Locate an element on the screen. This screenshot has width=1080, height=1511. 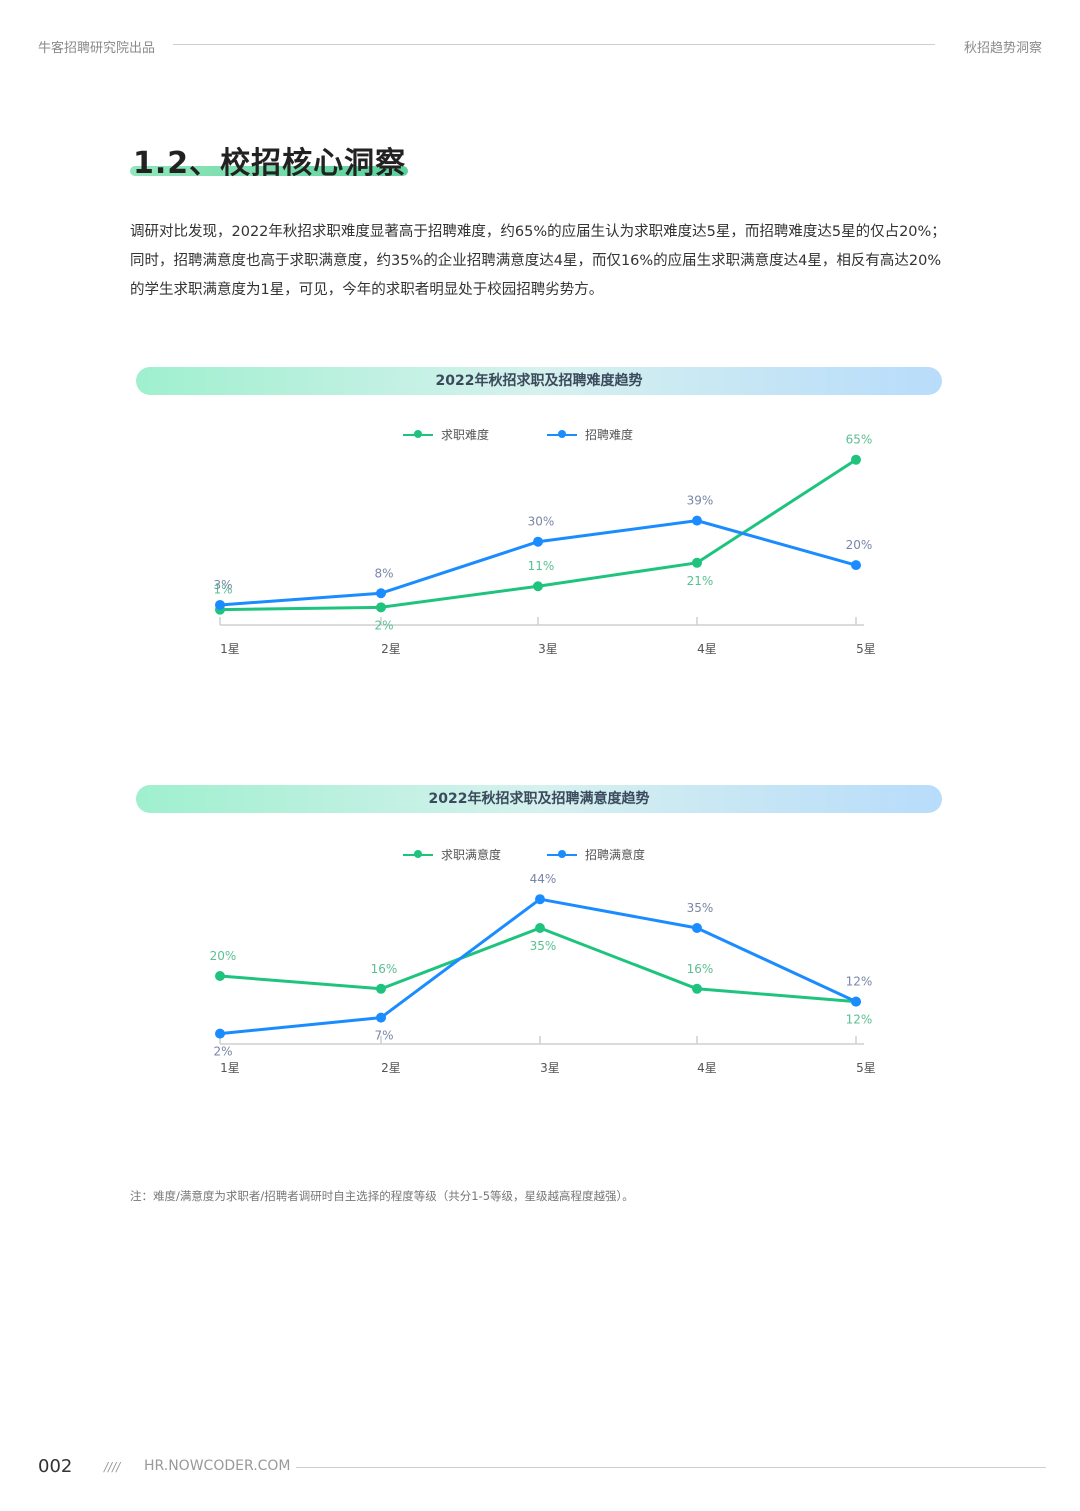
title-underline is located at coordinates (269, 171).